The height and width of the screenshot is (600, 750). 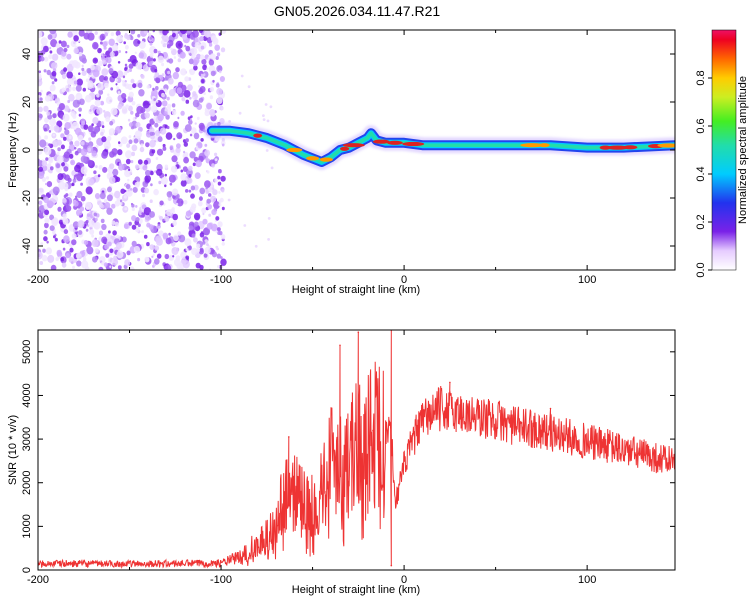 I want to click on colorbar-tick-label: 0.6, so click(x=701, y=125).